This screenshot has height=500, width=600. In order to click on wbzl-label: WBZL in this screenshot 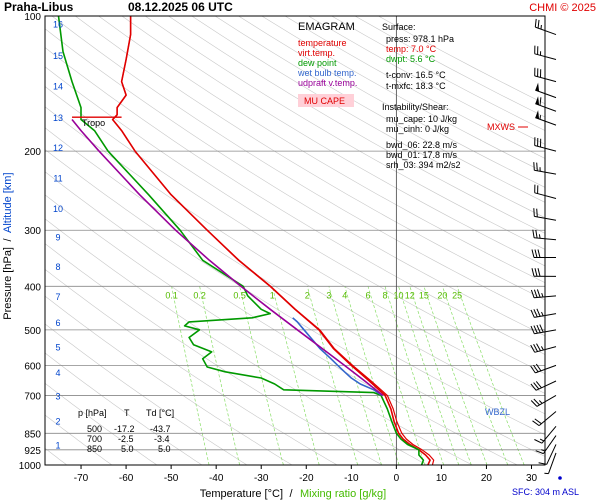, I will do `click(497, 412)`.